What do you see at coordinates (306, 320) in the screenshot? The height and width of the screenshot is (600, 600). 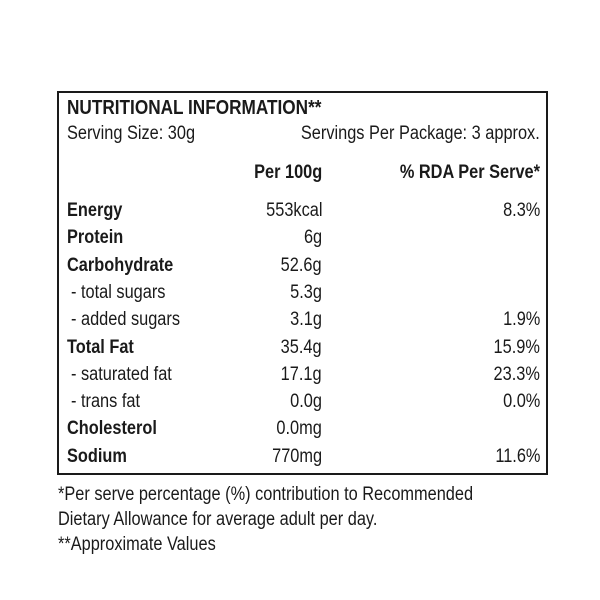 I see `per100-value: 3.1g` at bounding box center [306, 320].